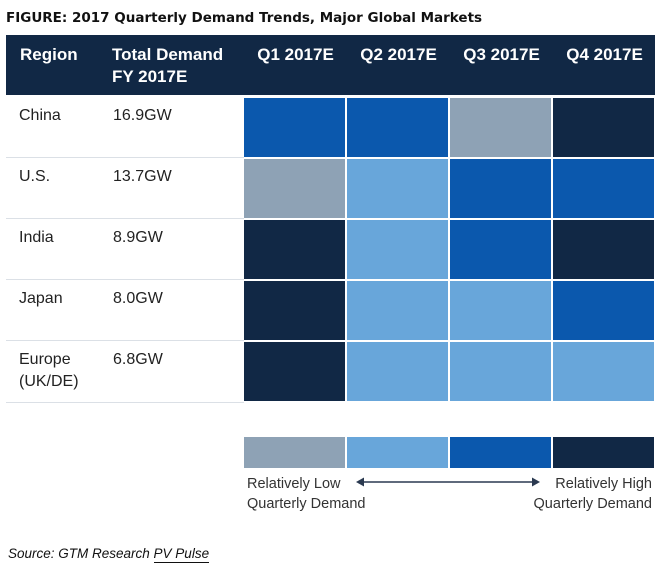 Image resolution: width=661 pixels, height=570 pixels. Describe the element at coordinates (49, 54) in the screenshot. I see `header-region: Region` at that location.